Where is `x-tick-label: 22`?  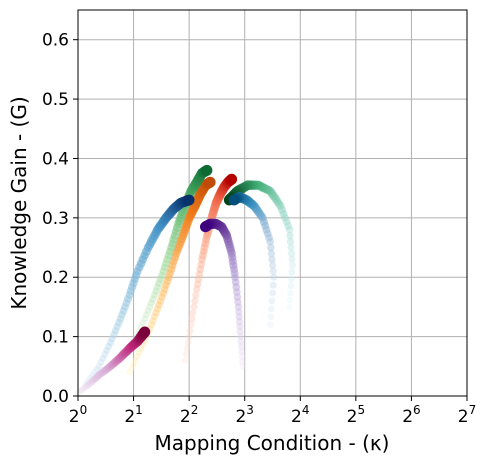
x-tick-label: 22 is located at coordinates (189, 415).